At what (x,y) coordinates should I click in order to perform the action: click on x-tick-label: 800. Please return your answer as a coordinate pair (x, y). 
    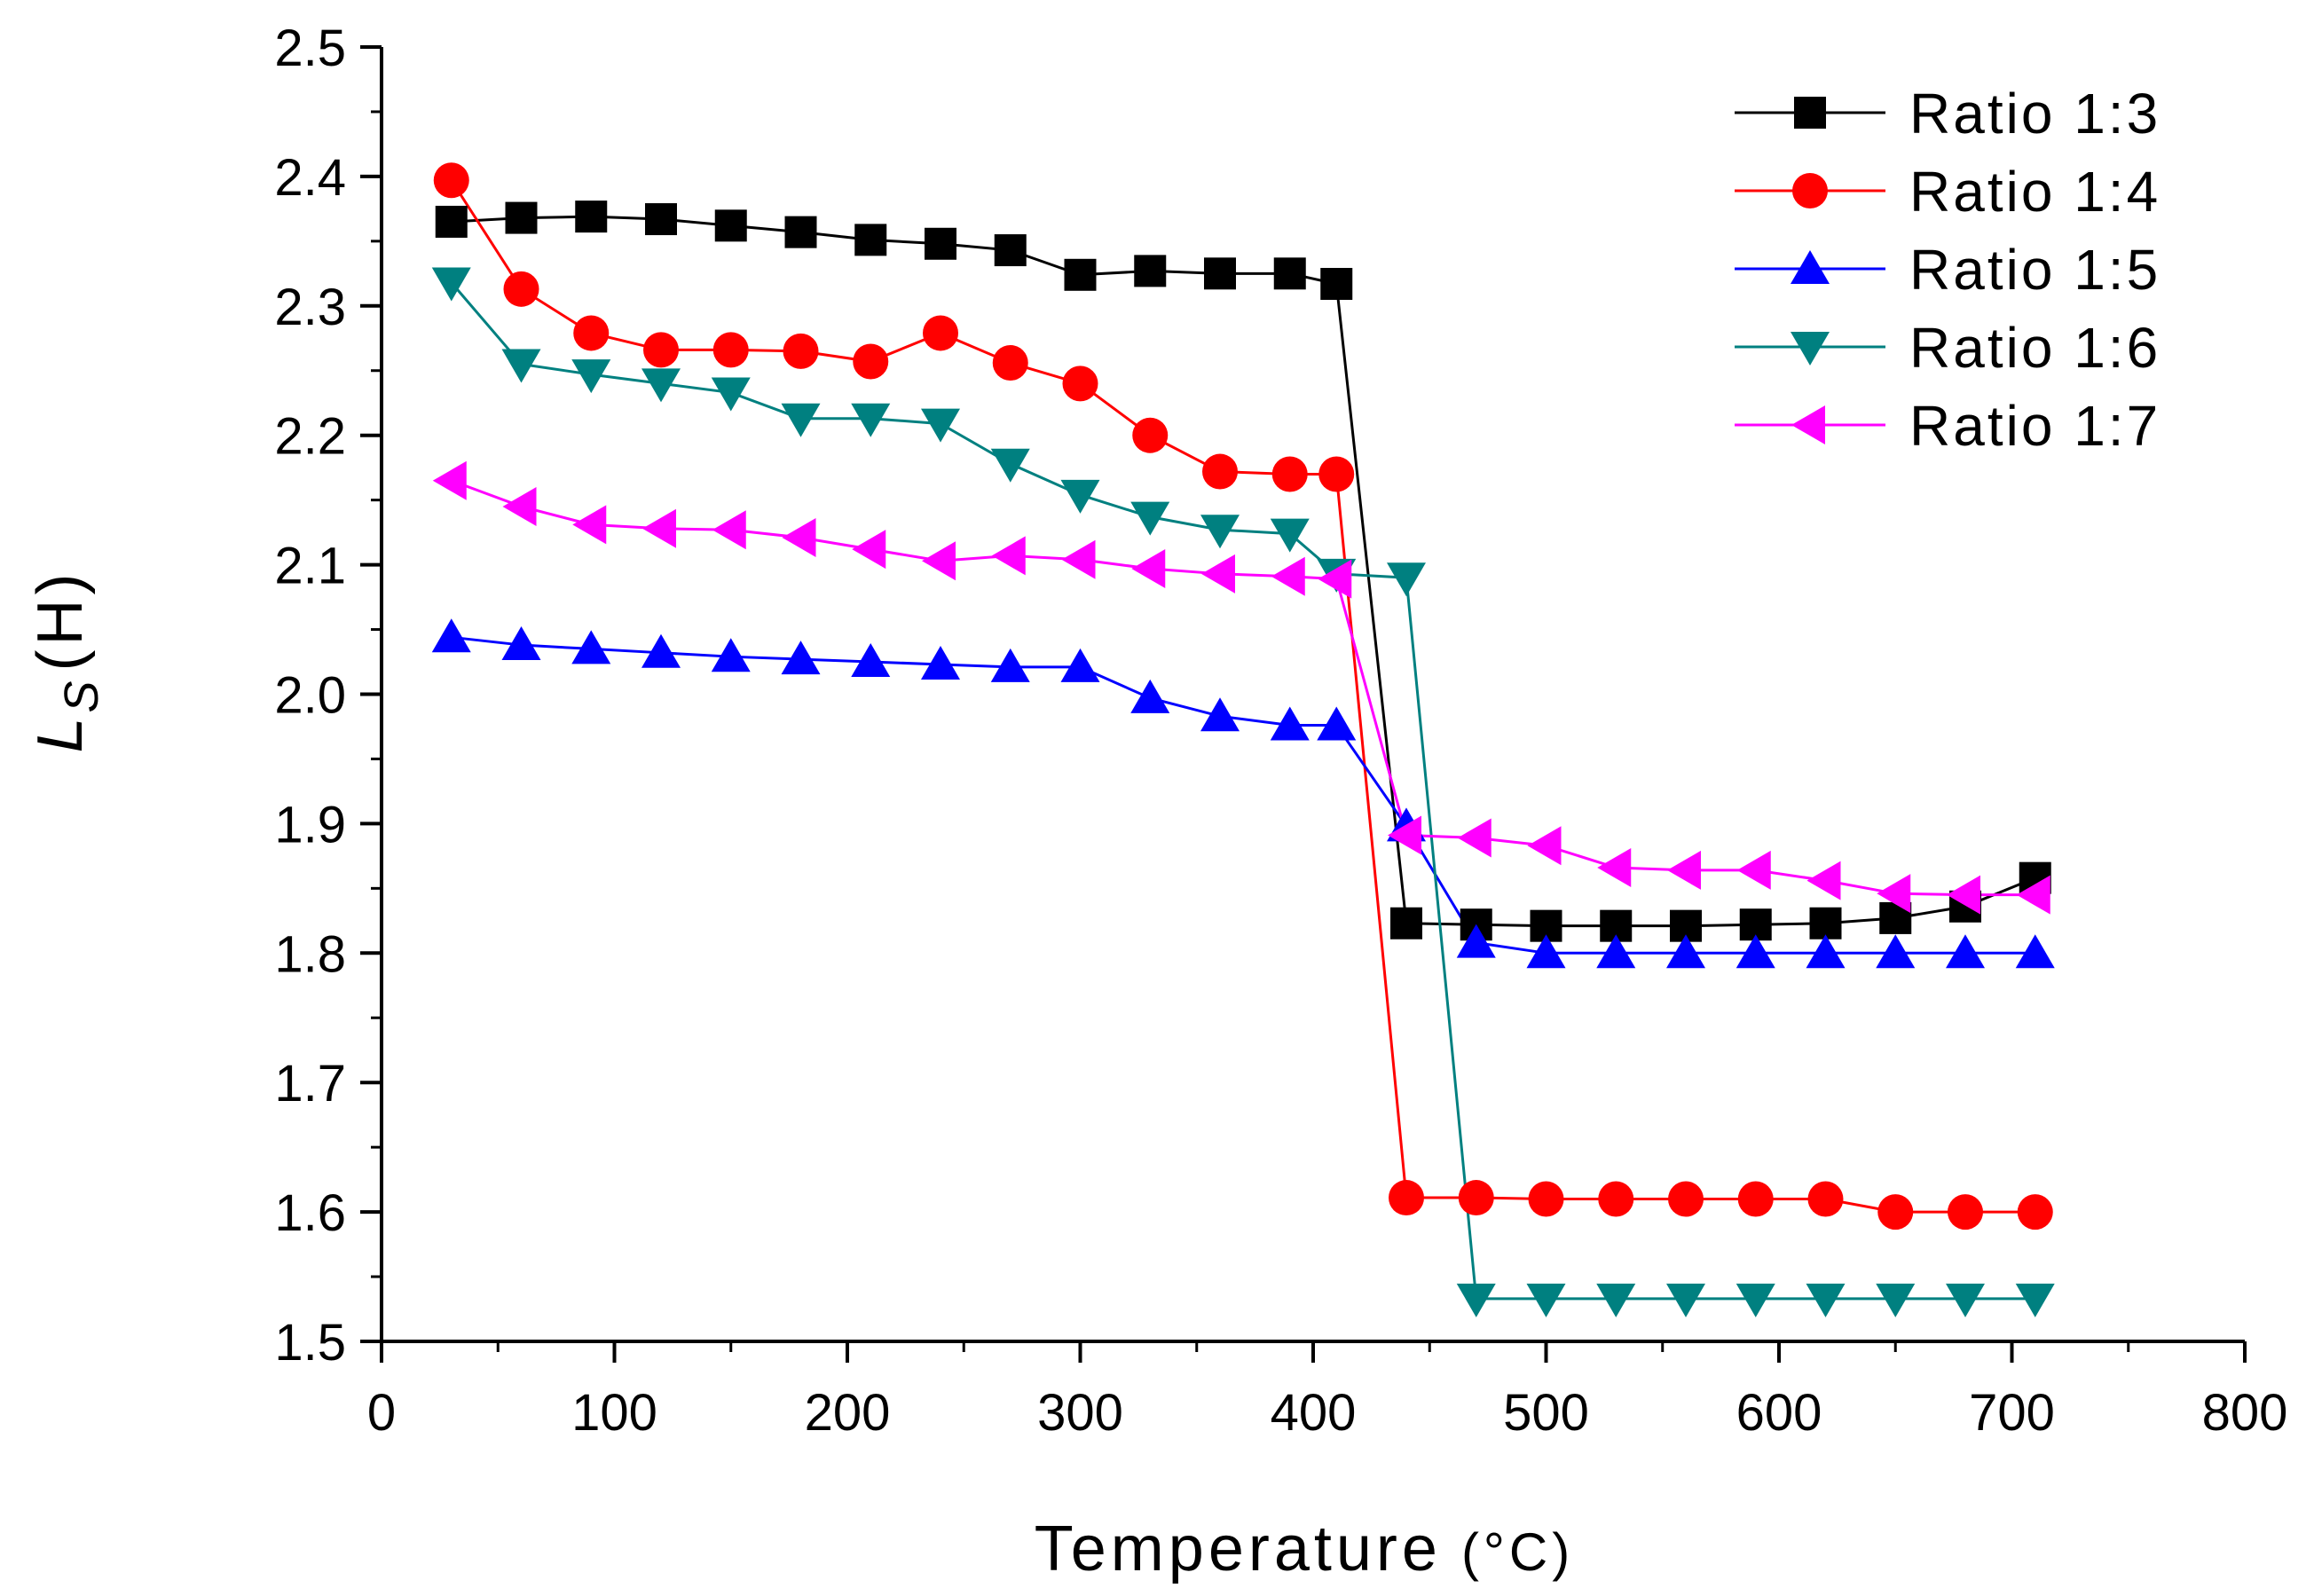
    Looking at the image, I should click on (2245, 1413).